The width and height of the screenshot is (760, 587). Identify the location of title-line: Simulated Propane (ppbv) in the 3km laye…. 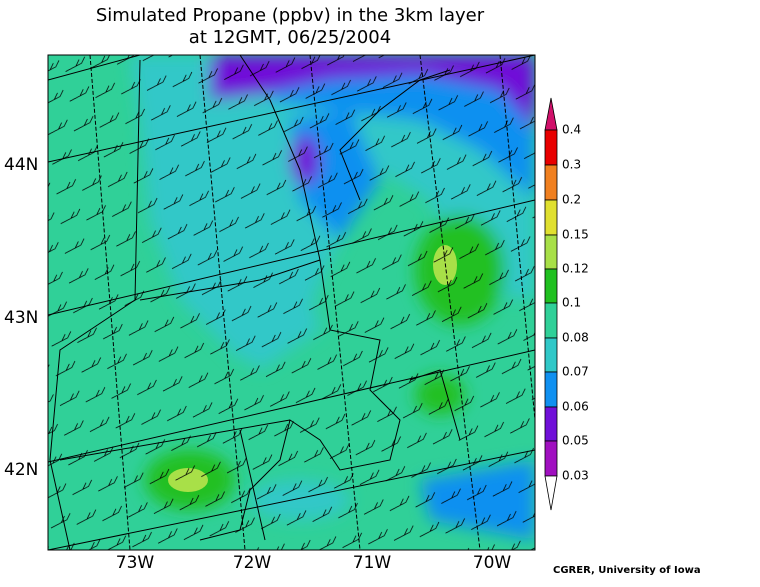
(290, 15).